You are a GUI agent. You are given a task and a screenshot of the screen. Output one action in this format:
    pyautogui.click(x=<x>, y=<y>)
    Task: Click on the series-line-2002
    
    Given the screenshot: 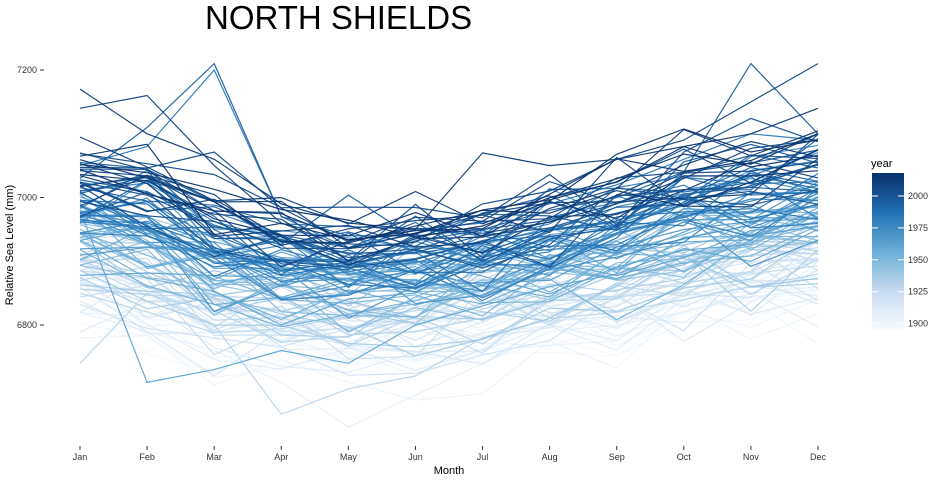 What is the action you would take?
    pyautogui.click(x=449, y=228)
    